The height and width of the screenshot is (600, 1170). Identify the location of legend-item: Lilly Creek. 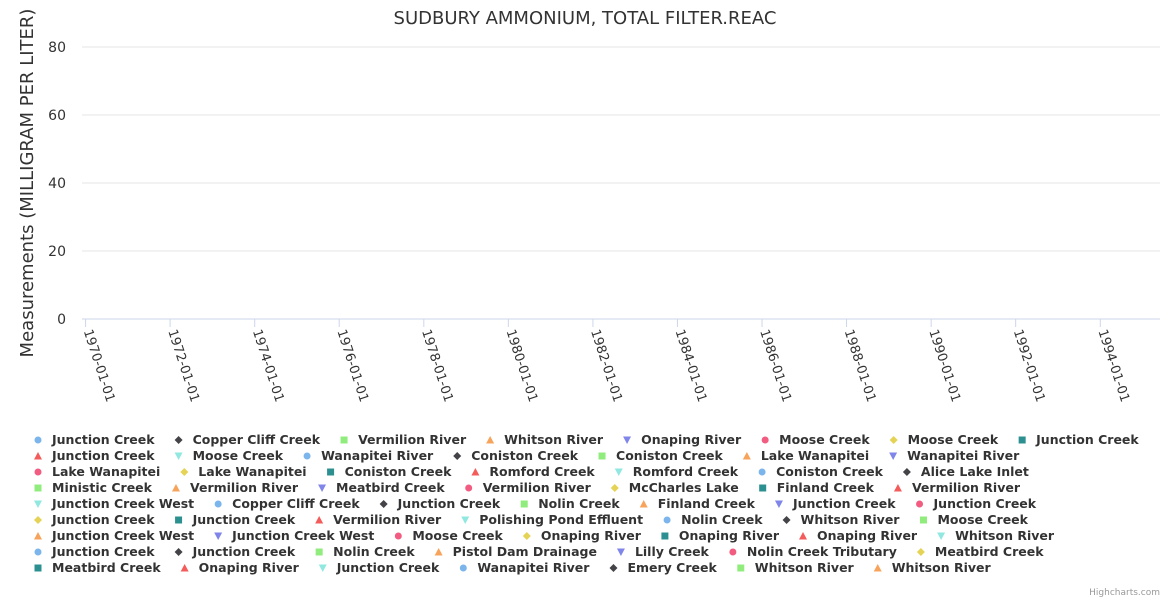
(663, 551).